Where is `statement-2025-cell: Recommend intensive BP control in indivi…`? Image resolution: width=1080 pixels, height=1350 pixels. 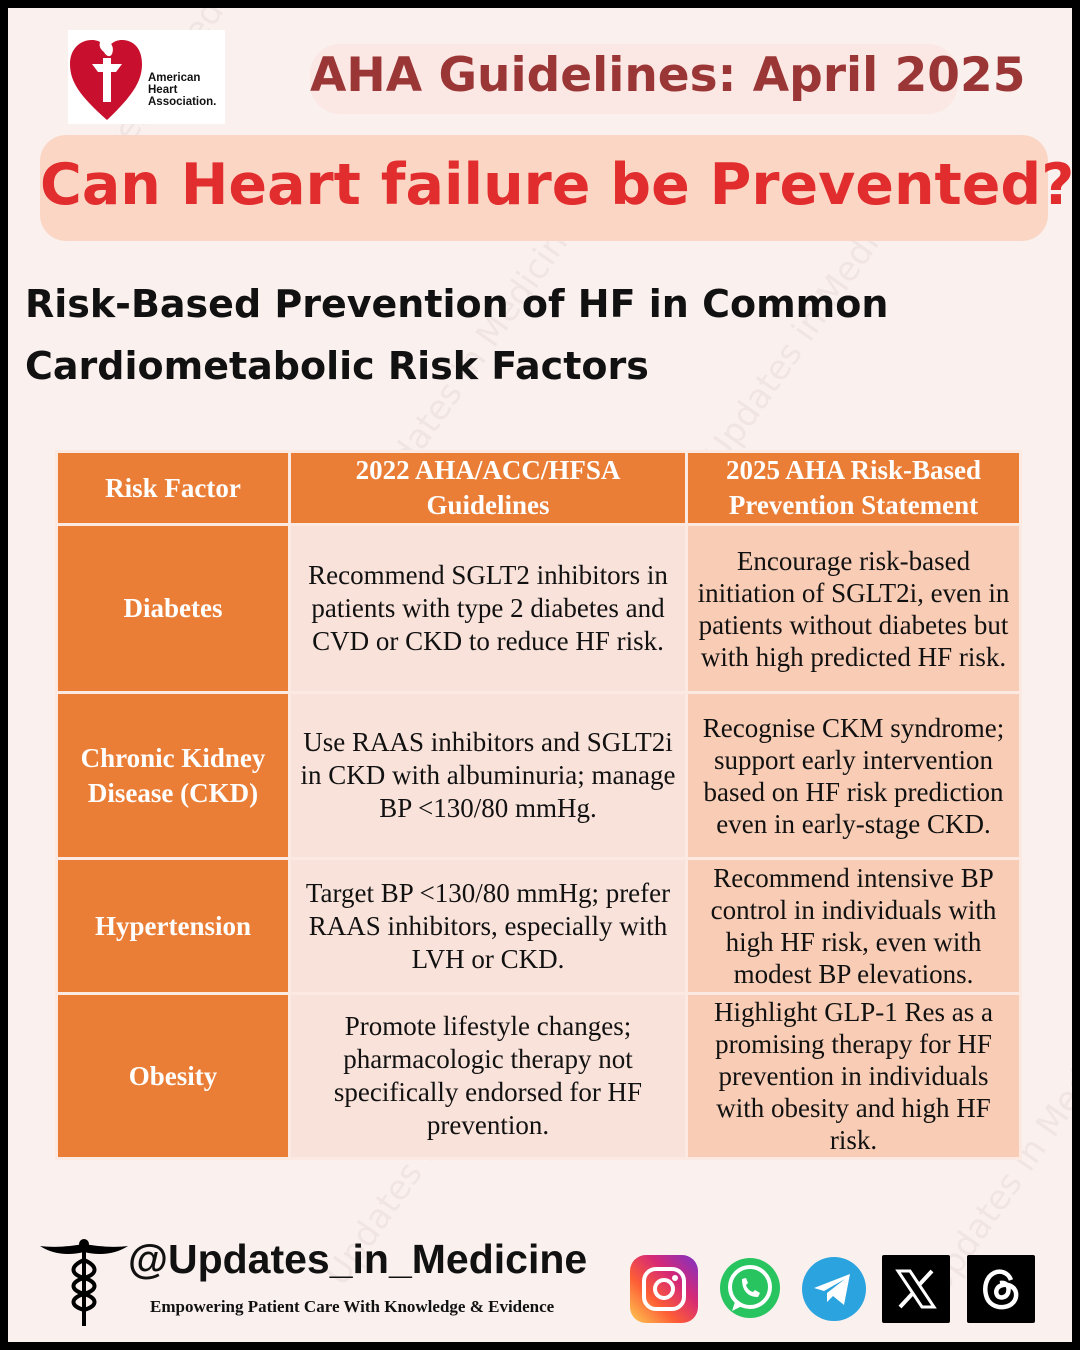 statement-2025-cell: Recommend intensive BP control in indivi… is located at coordinates (853, 926).